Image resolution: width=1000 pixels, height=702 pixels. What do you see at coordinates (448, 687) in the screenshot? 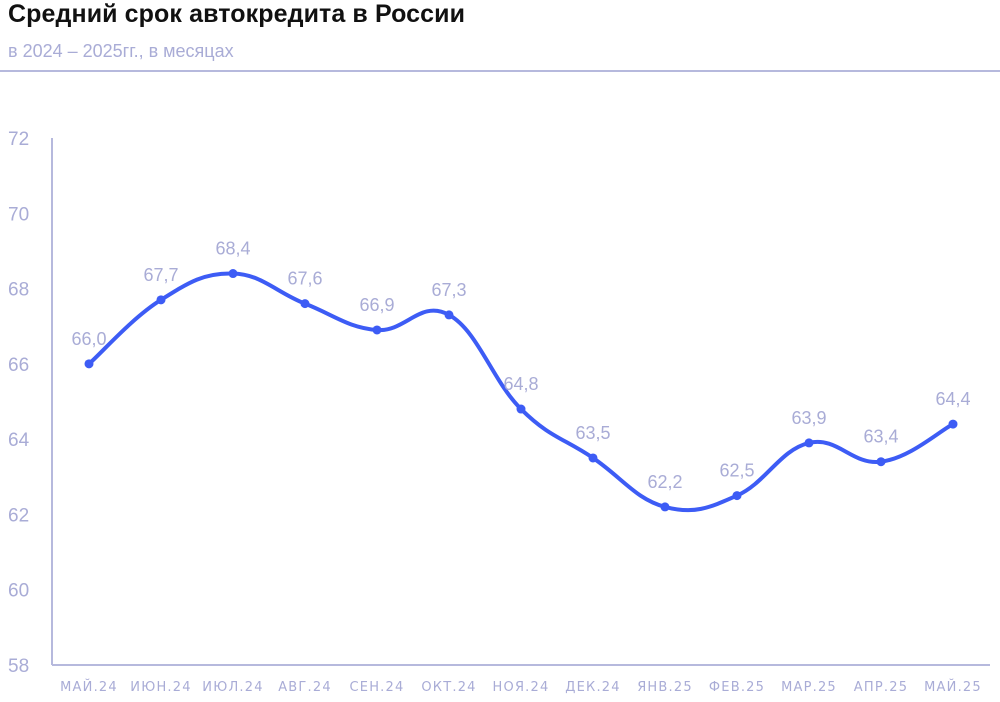
I see `x-tick-label: ОКТ.24` at bounding box center [448, 687].